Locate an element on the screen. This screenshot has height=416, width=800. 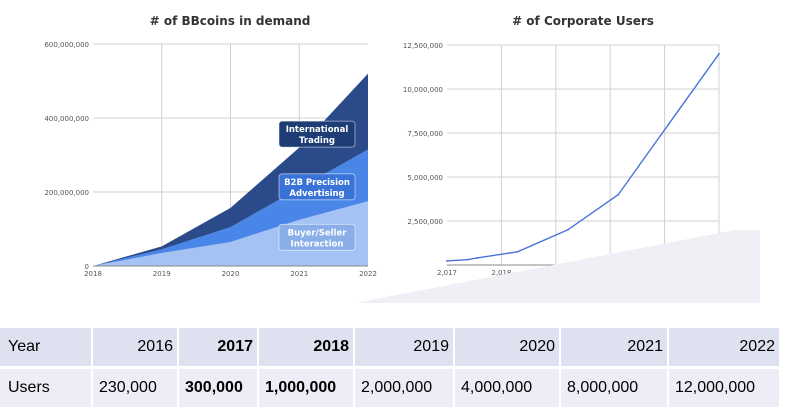
users-cell: 4,000,000 is located at coordinates (507, 388).